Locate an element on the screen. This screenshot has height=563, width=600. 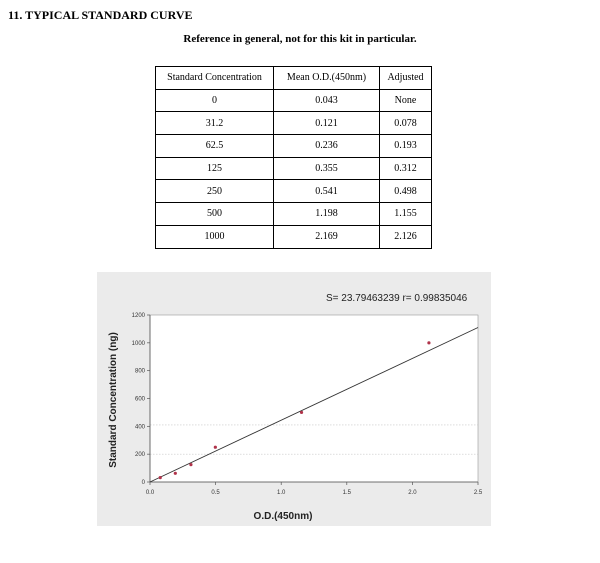
y-tick-label: 400 is located at coordinates (140, 427).